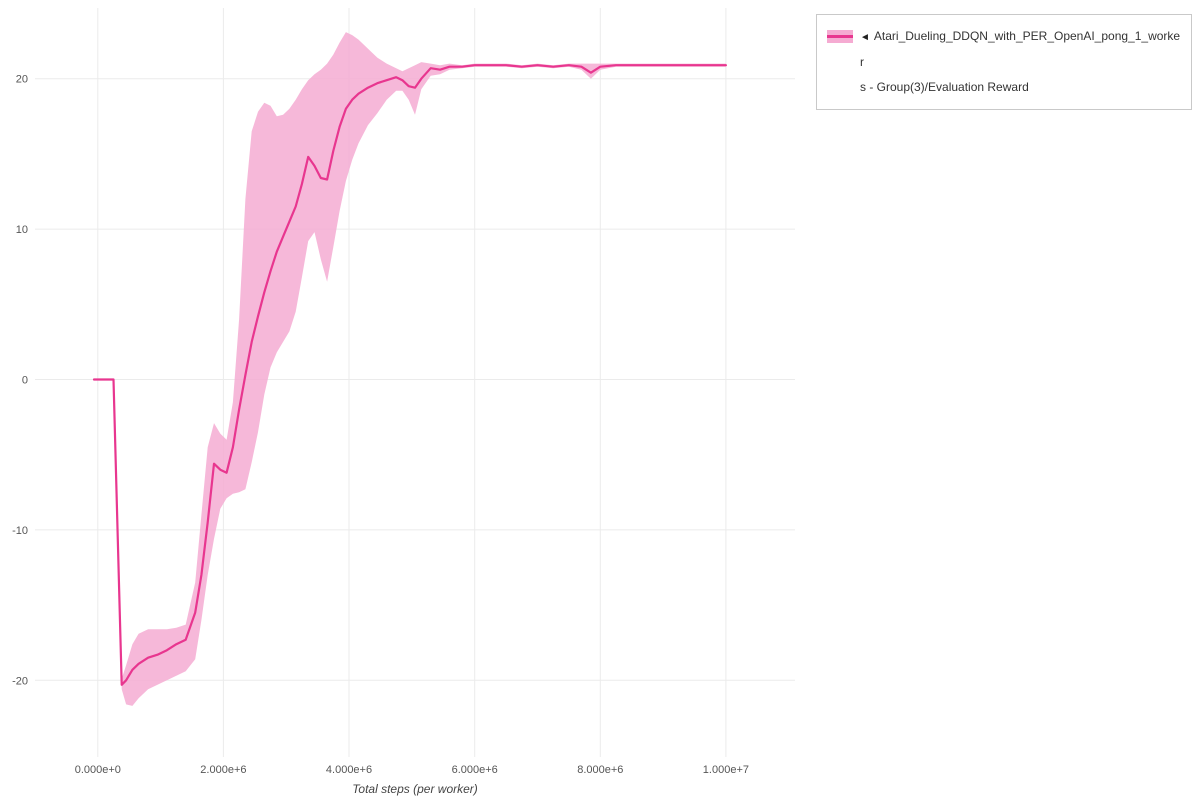 This screenshot has height=800, width=1200. What do you see at coordinates (22, 80) in the screenshot?
I see `y-tick-label: 20` at bounding box center [22, 80].